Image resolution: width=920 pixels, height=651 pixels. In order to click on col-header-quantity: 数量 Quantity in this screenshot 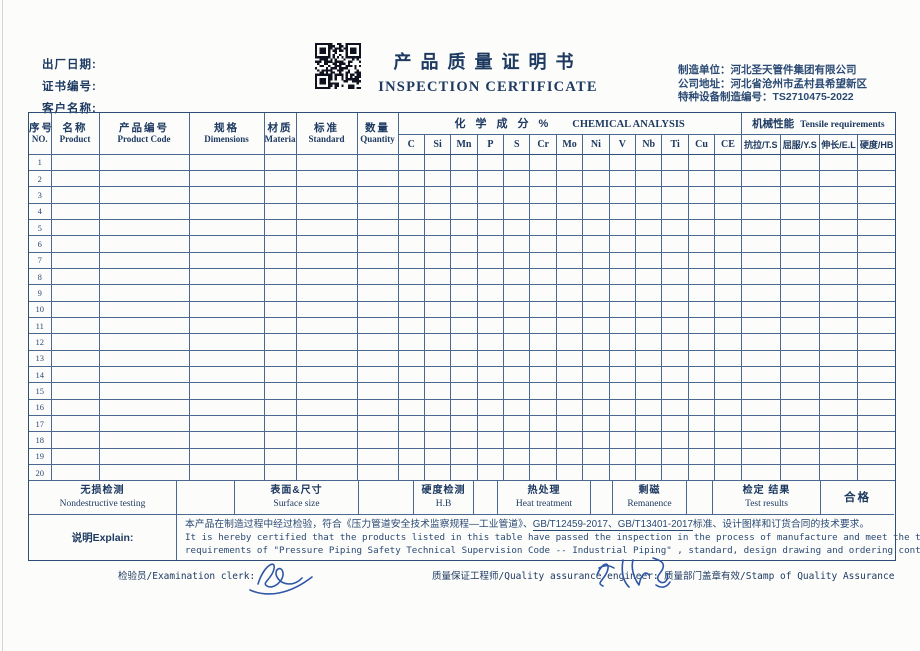, I will do `click(378, 134)`.